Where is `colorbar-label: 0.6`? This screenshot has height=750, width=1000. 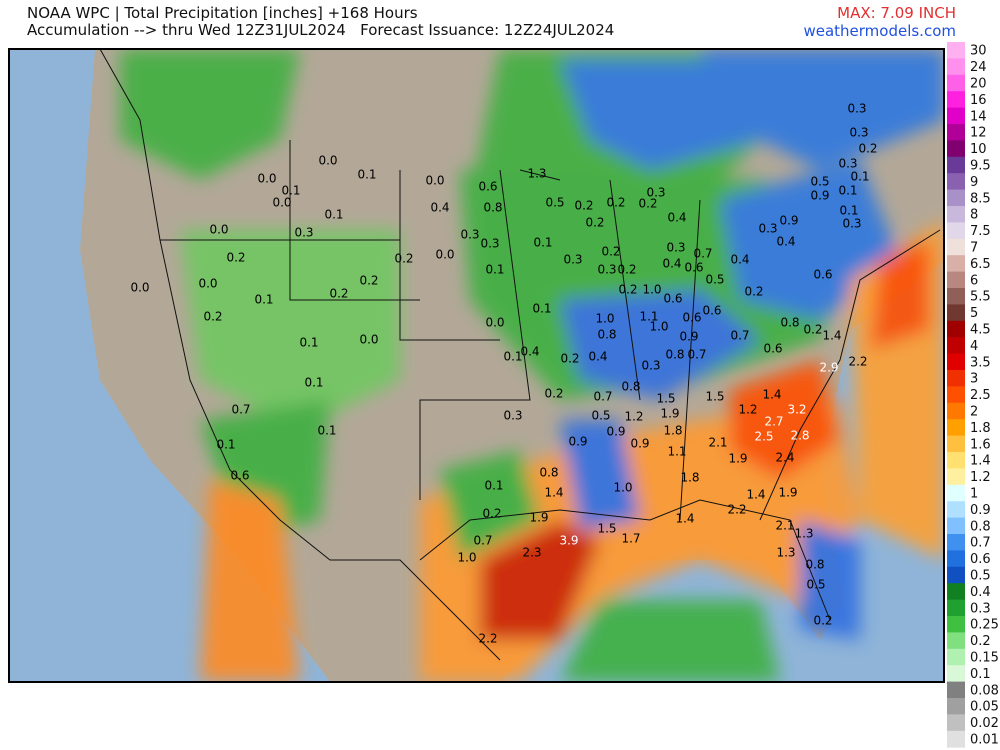 colorbar-label: 0.6 is located at coordinates (980, 559).